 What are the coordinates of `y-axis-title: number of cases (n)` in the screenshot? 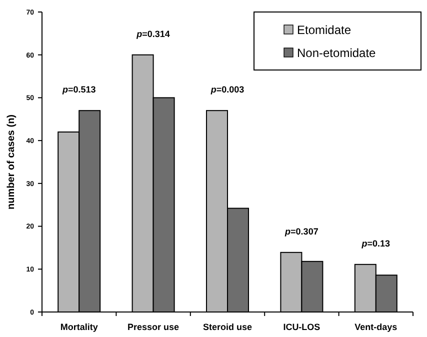 It's located at (11, 162).